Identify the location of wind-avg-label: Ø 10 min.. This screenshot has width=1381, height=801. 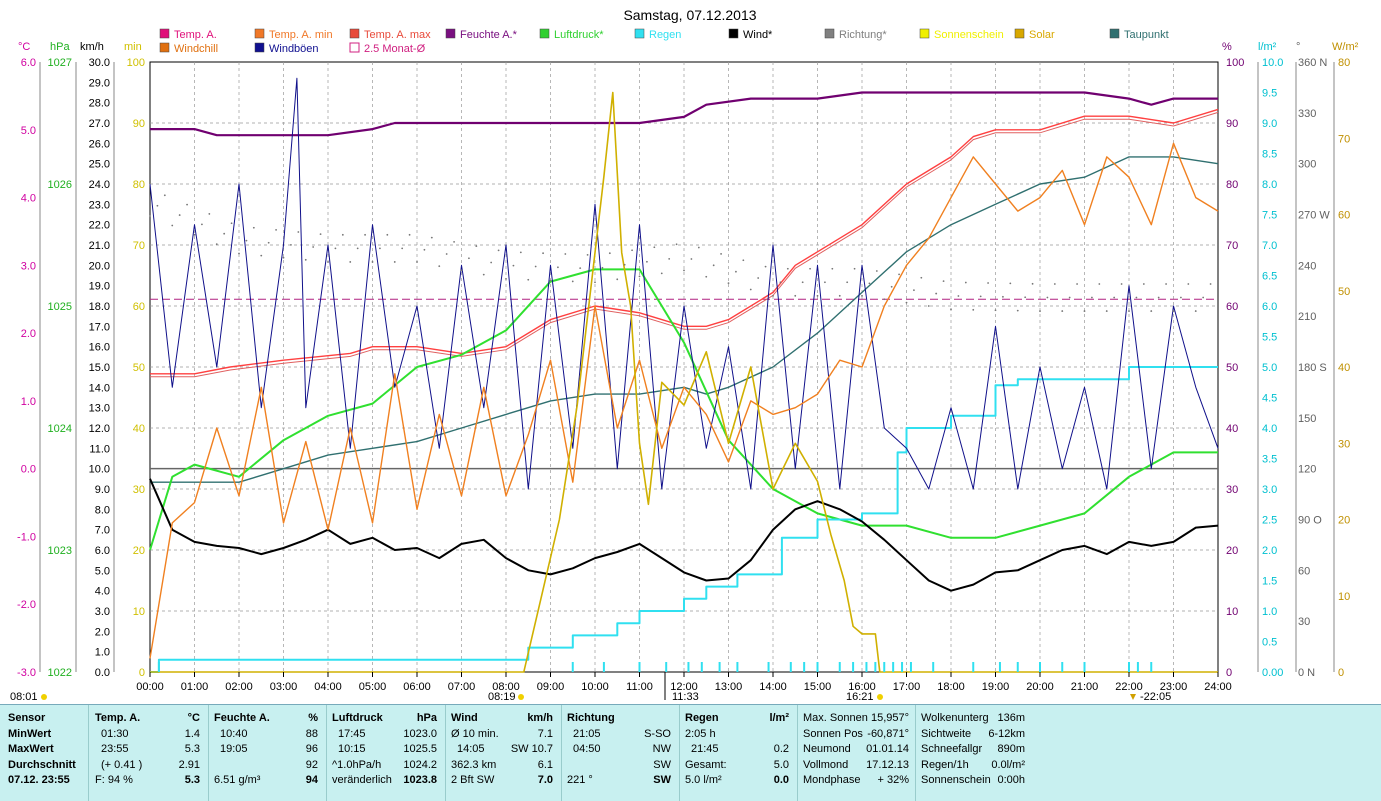
(475, 733).